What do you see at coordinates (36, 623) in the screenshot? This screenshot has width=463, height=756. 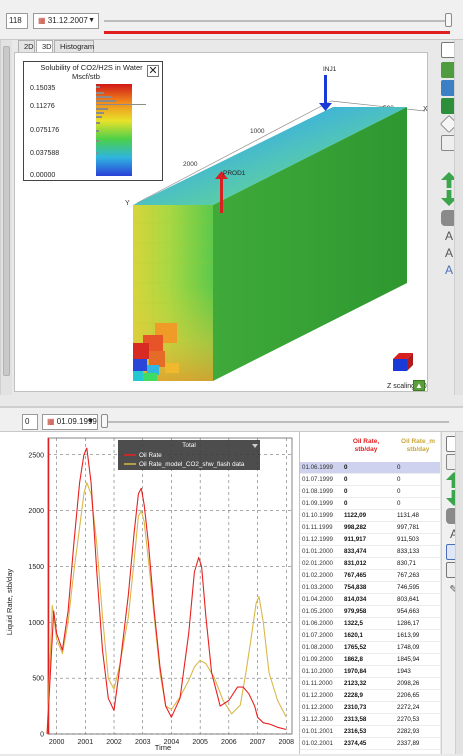 I see `chart-y-tick: 1000` at bounding box center [36, 623].